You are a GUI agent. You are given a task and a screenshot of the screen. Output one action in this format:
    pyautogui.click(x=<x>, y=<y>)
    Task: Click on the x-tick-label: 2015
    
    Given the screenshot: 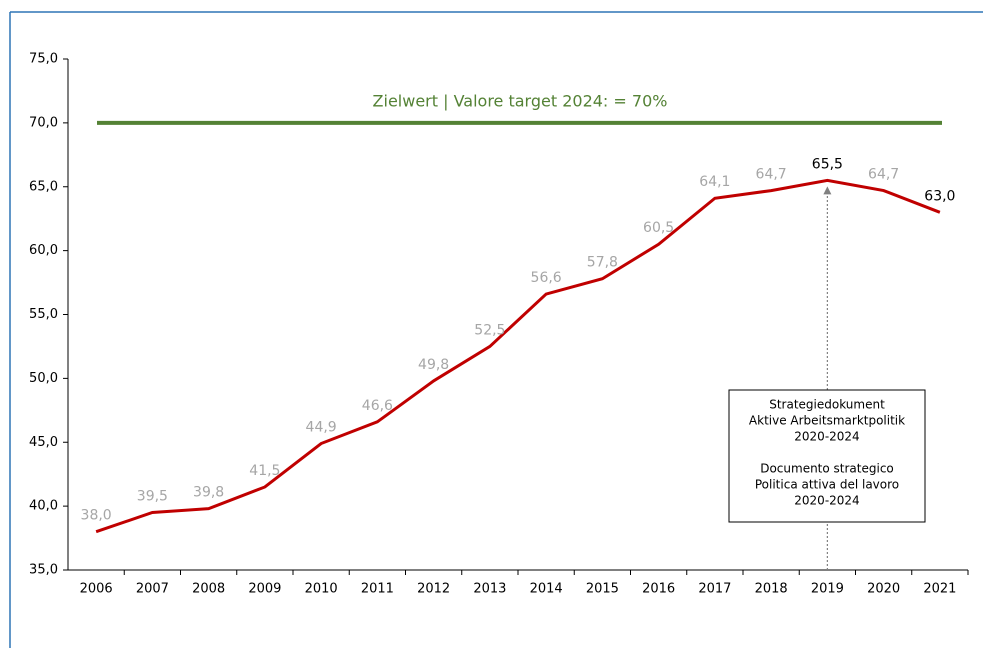 What is the action you would take?
    pyautogui.click(x=602, y=589)
    